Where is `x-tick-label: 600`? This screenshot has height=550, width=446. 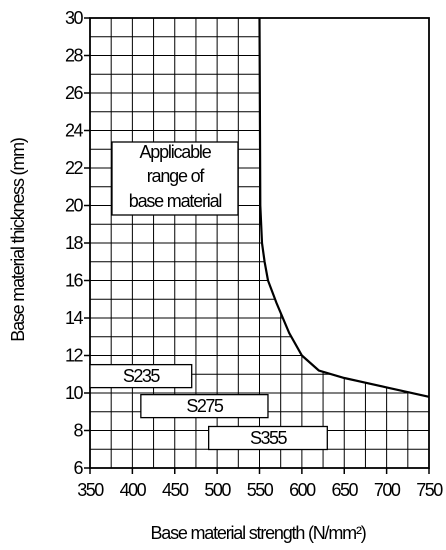 x-tick-label: 600 is located at coordinates (302, 490).